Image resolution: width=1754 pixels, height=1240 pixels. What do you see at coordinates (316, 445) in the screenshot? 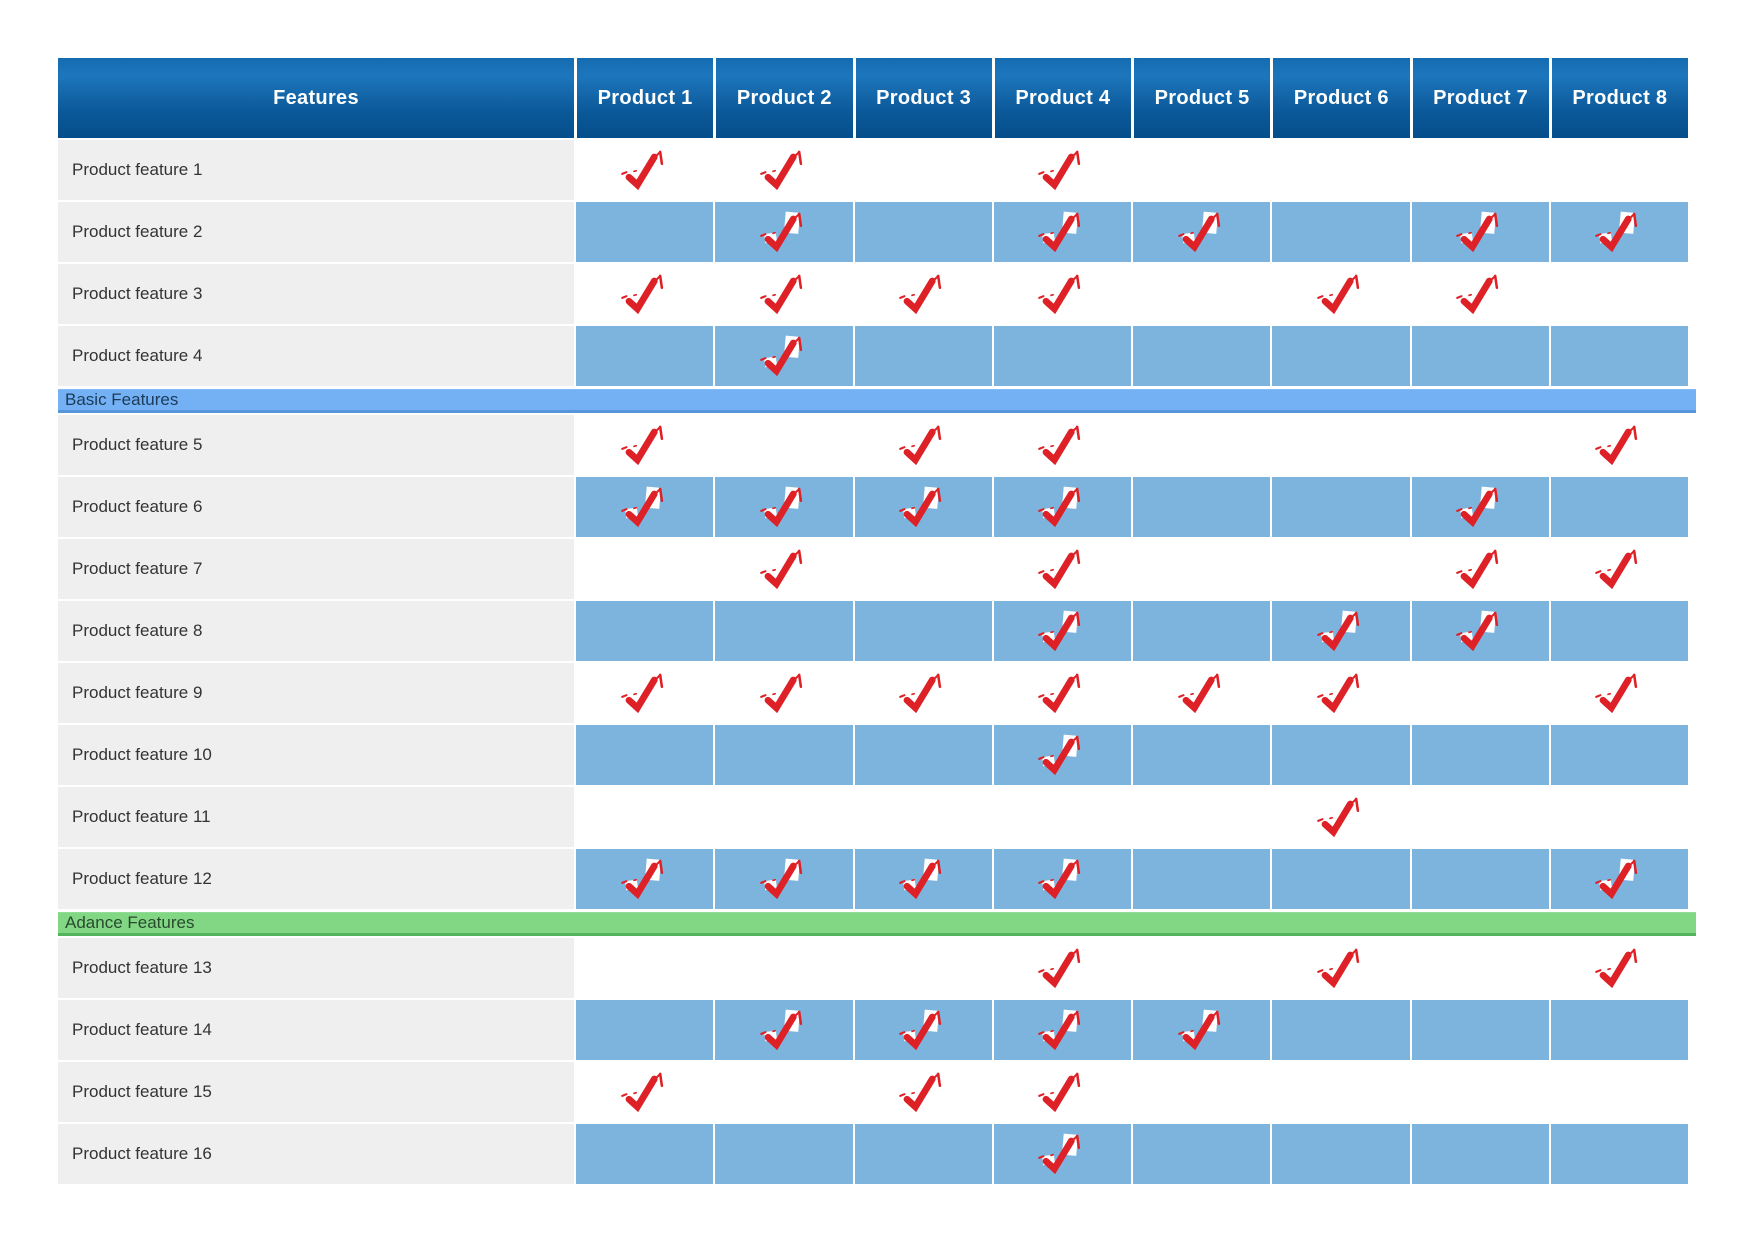
I see `feature-label: Product feature 5` at bounding box center [316, 445].